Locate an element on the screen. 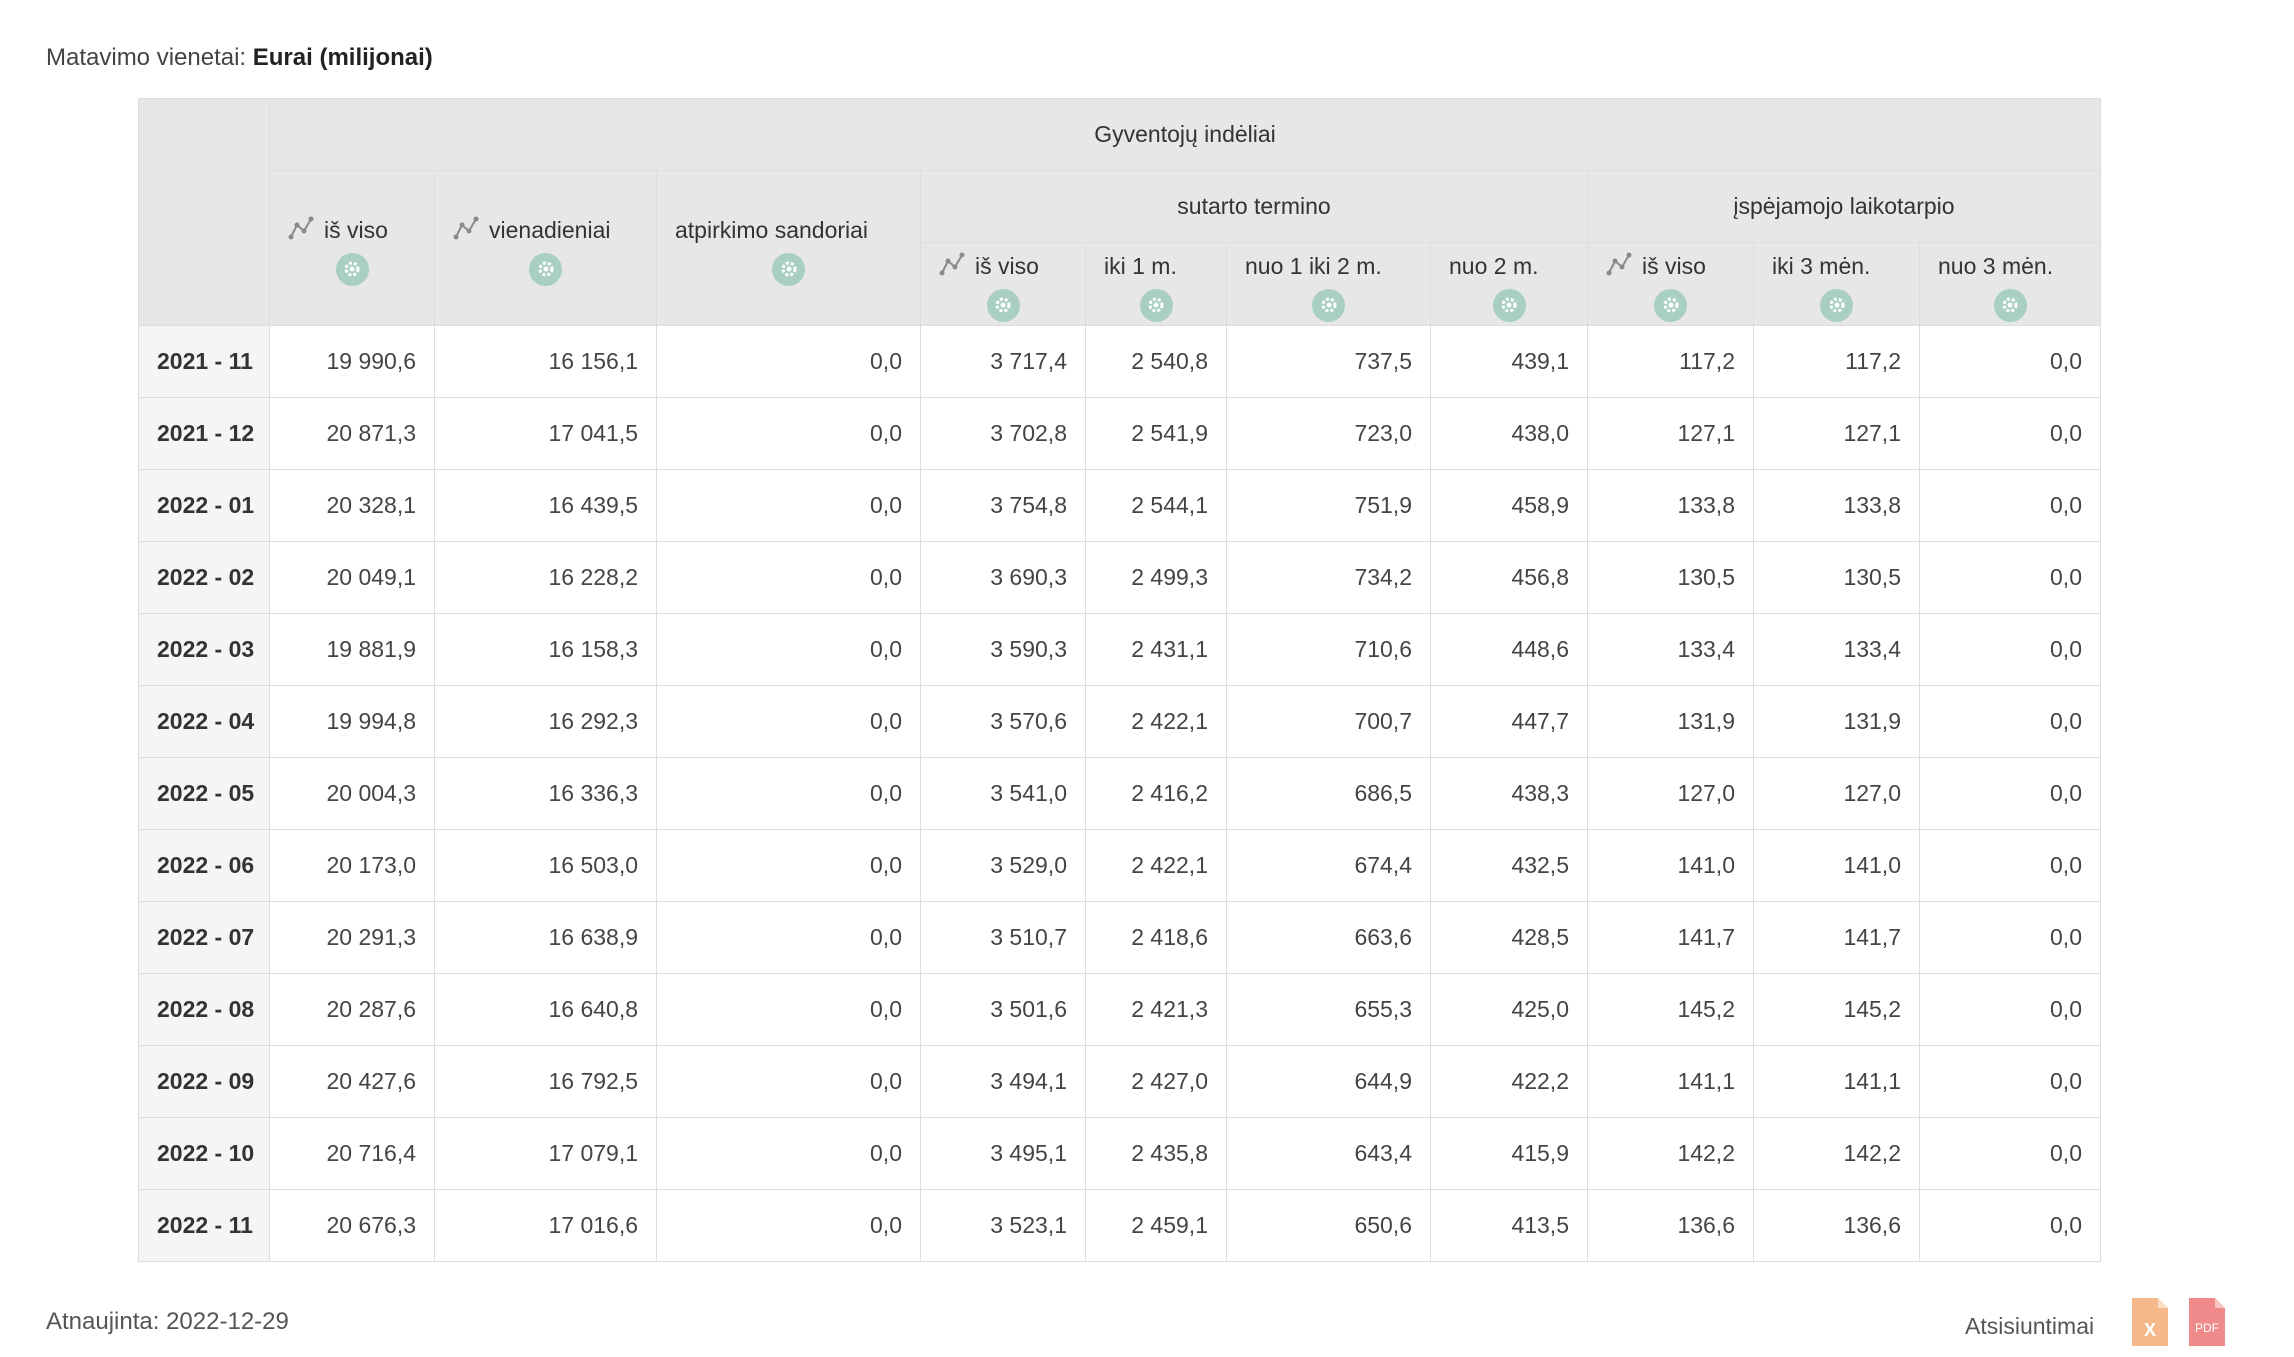 This screenshot has height=1357, width=2294. table-cell: 438,0 is located at coordinates (1509, 433).